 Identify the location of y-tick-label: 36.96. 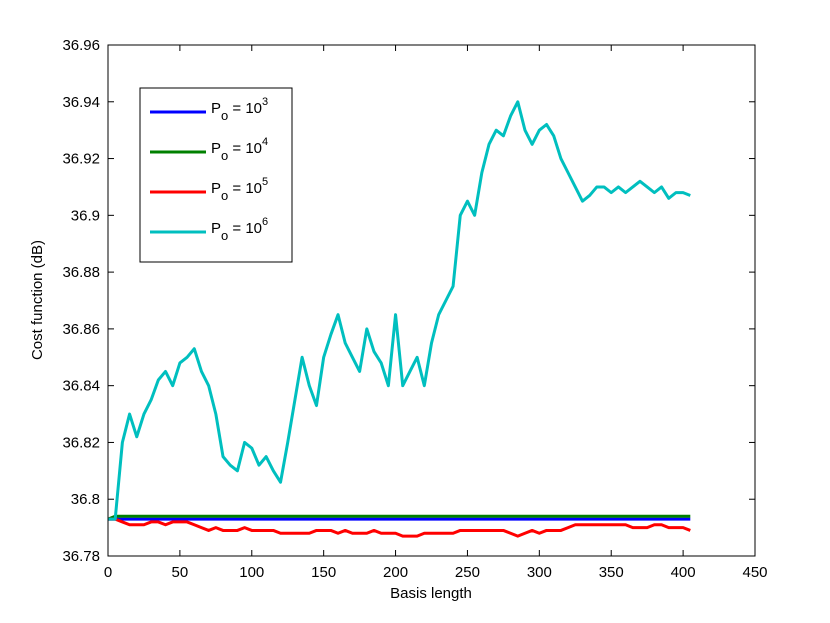
(81, 45).